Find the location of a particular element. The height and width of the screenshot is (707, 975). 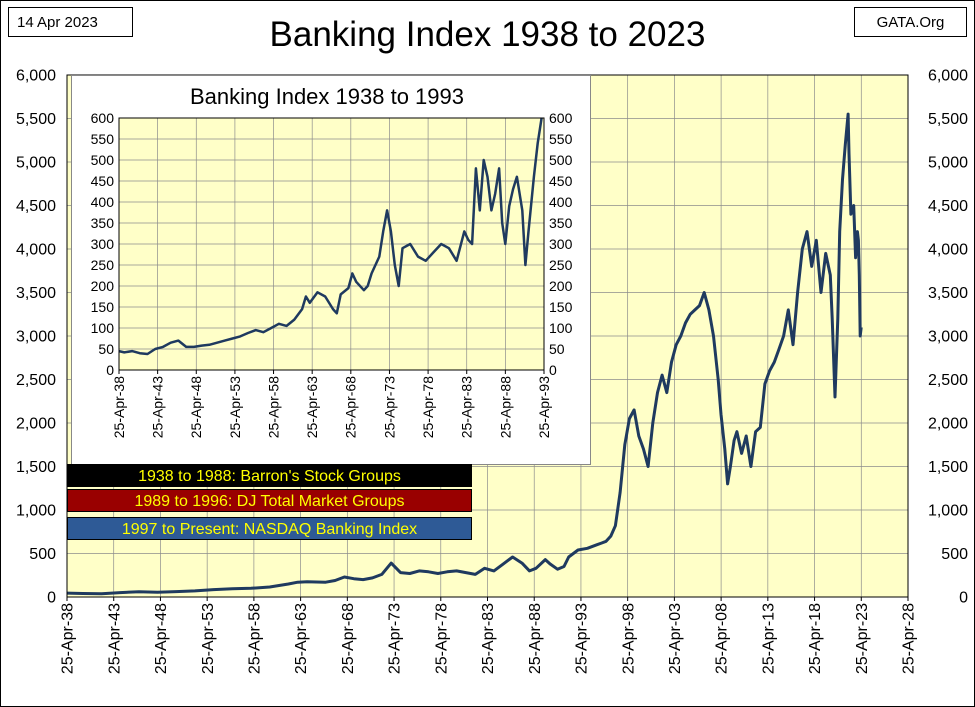

y-tick-label-left: 50 is located at coordinates (106, 349).